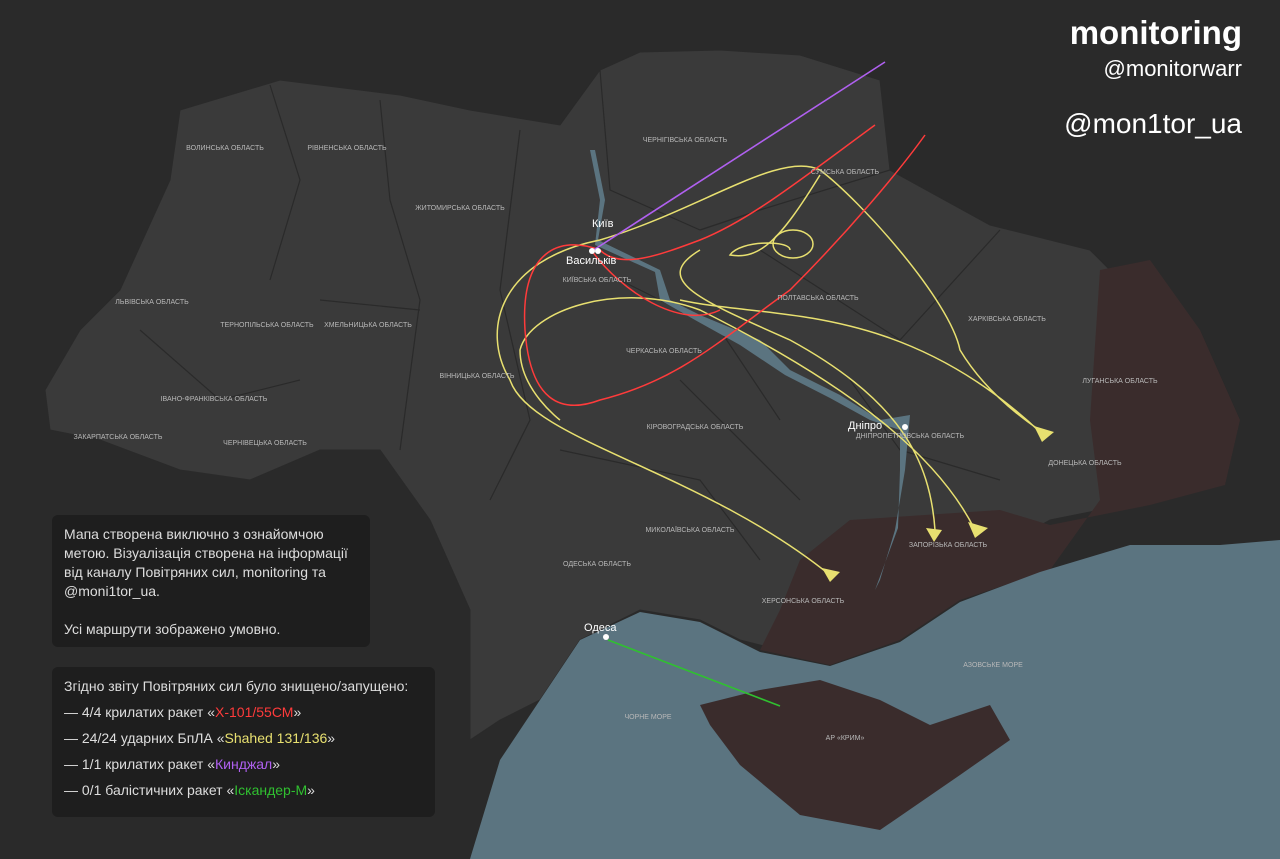  I want to click on brand-handle: @mon1tor_ua, so click(1153, 123).